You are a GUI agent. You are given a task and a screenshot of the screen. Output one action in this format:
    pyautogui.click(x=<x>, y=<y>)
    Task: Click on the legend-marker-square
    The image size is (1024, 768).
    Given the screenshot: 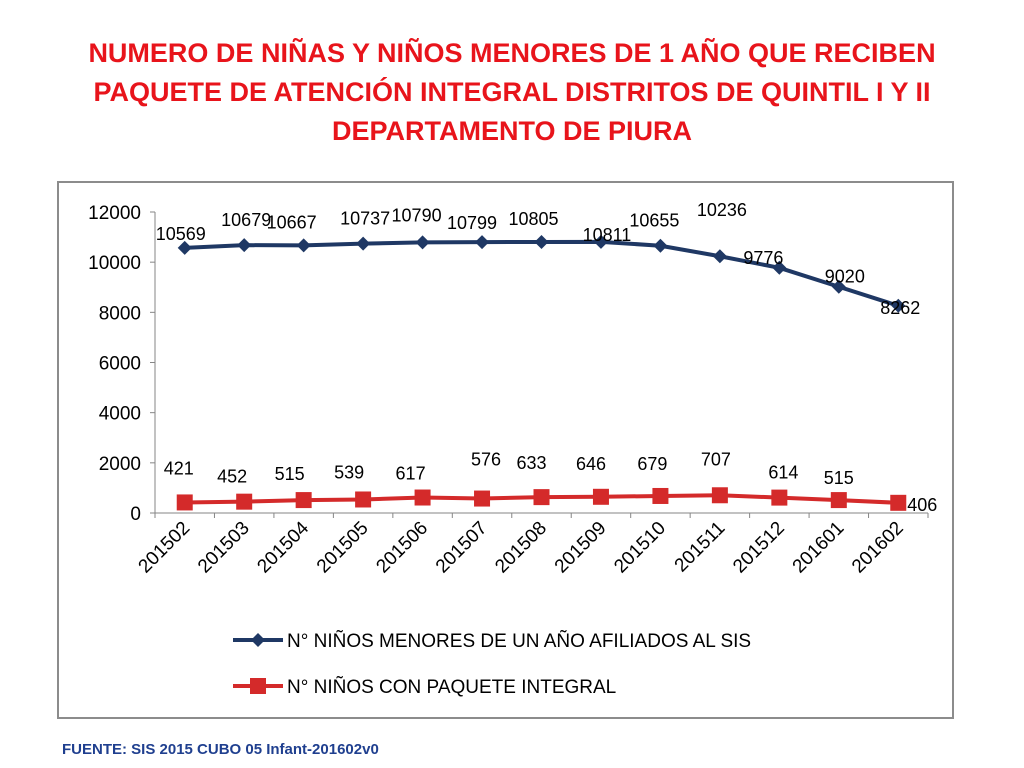 What is the action you would take?
    pyautogui.click(x=258, y=686)
    